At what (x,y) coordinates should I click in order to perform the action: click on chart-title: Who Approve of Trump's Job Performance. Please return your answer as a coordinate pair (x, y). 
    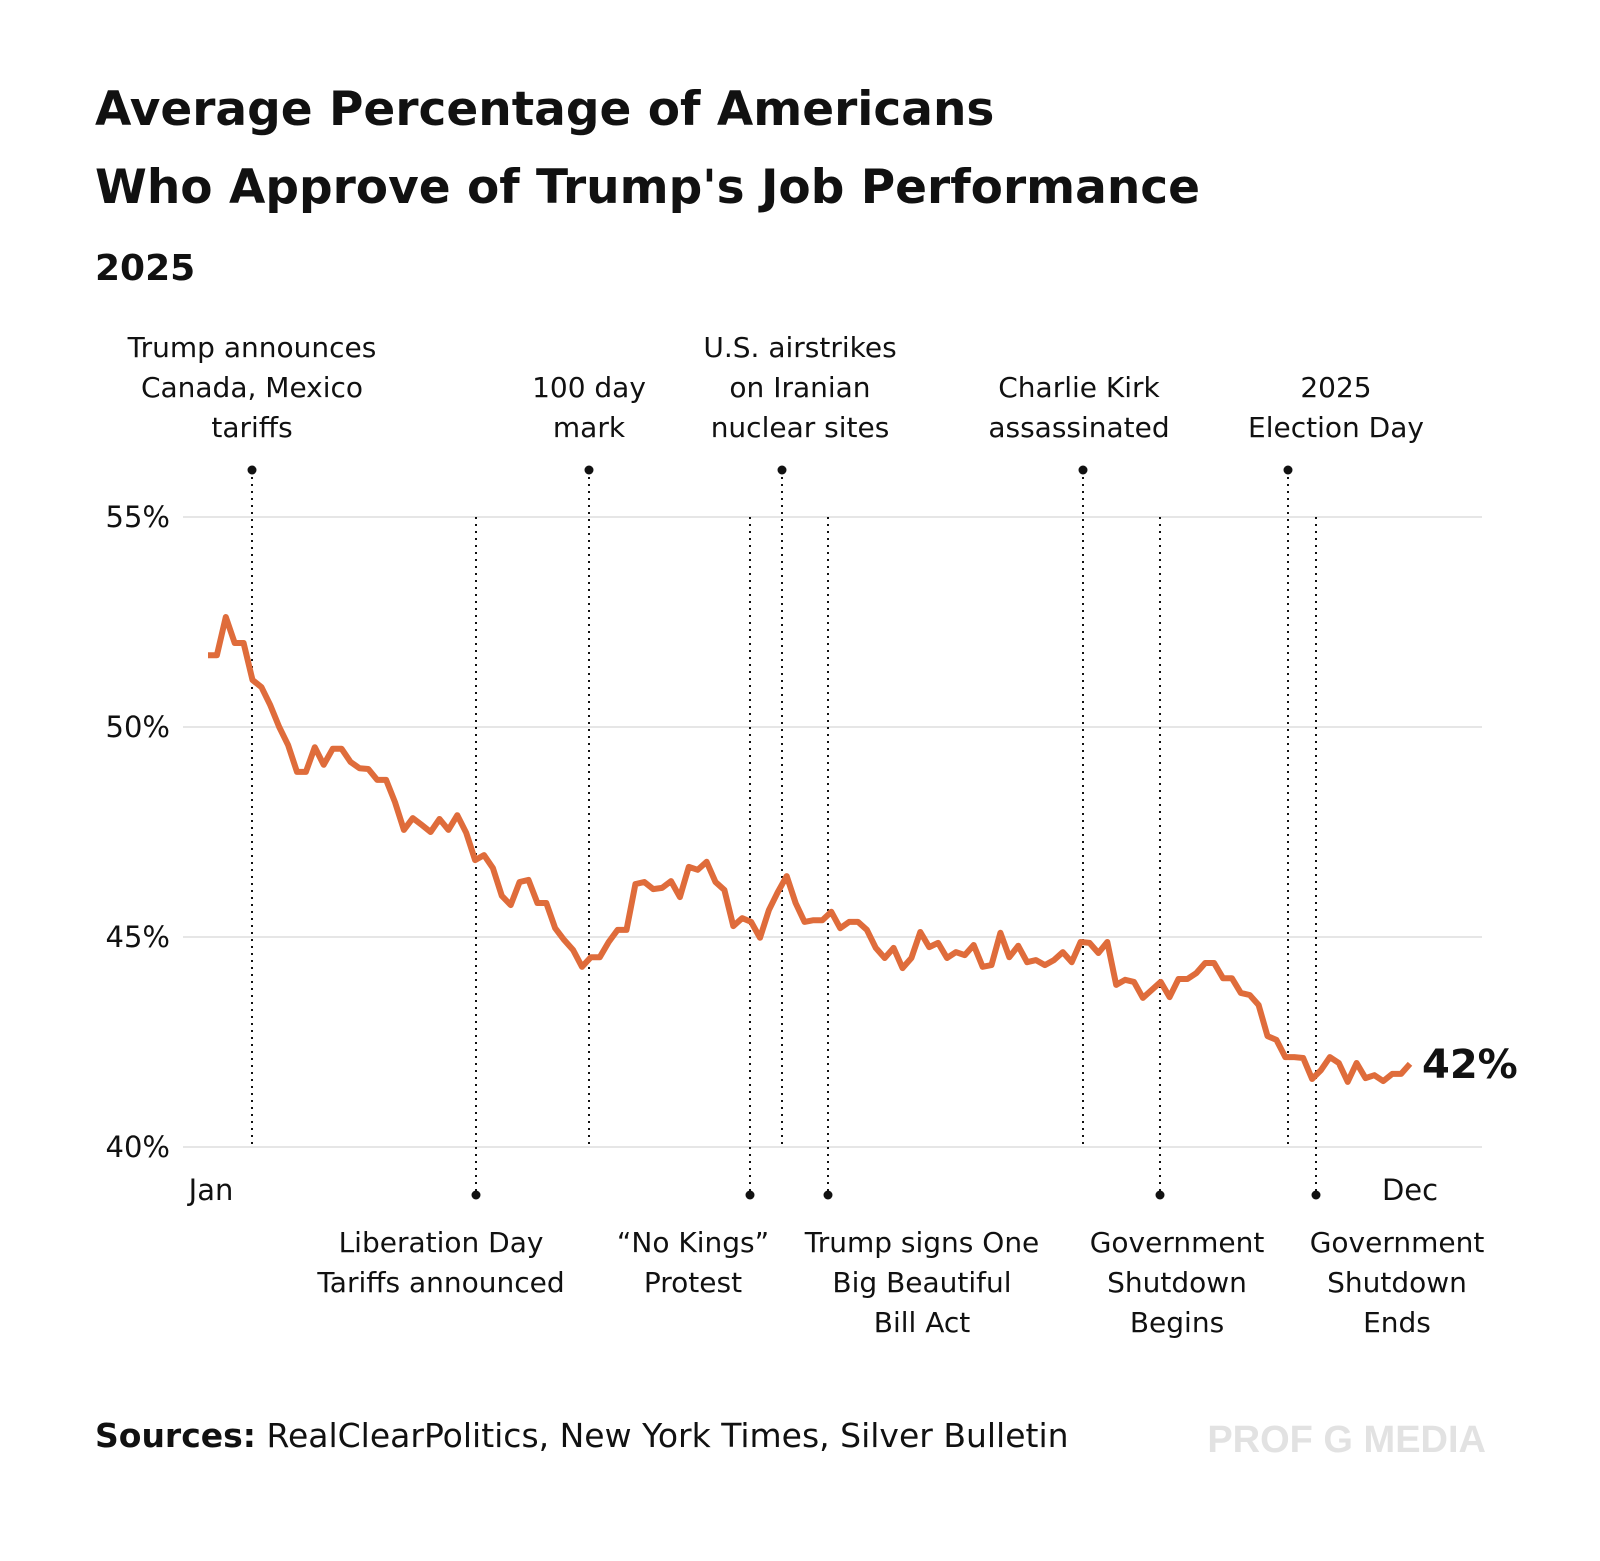
    Looking at the image, I should click on (647, 187).